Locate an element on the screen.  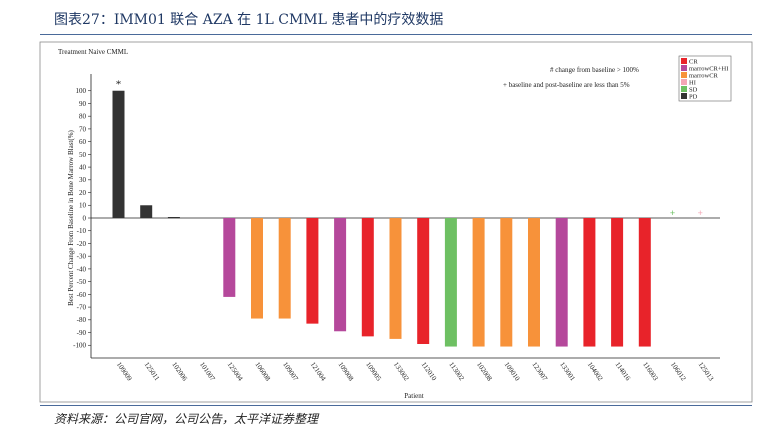
legend-box is located at coordinates (705, 78).